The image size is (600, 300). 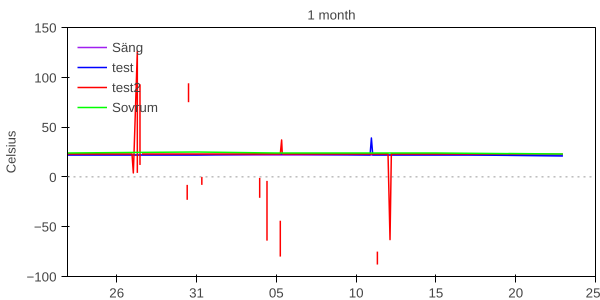 I want to click on legend-label: test, so click(x=123, y=67).